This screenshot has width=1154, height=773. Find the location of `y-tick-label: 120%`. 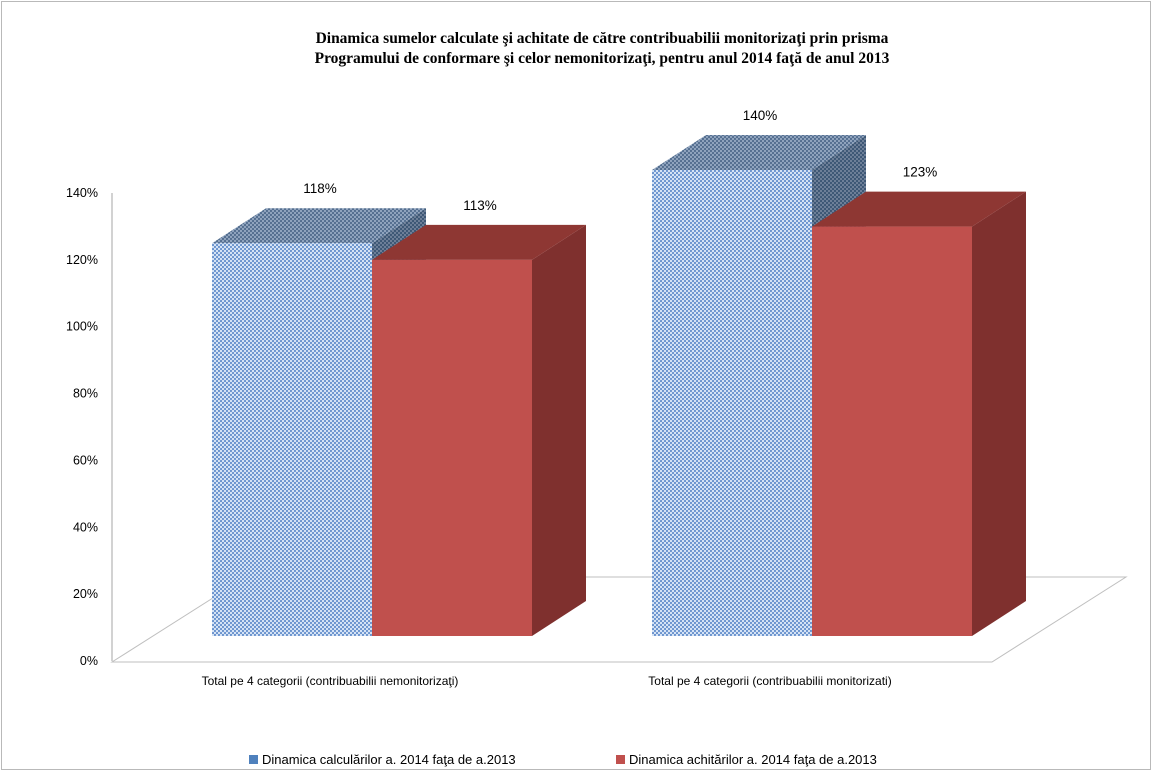

y-tick-label: 120% is located at coordinates (82, 260).